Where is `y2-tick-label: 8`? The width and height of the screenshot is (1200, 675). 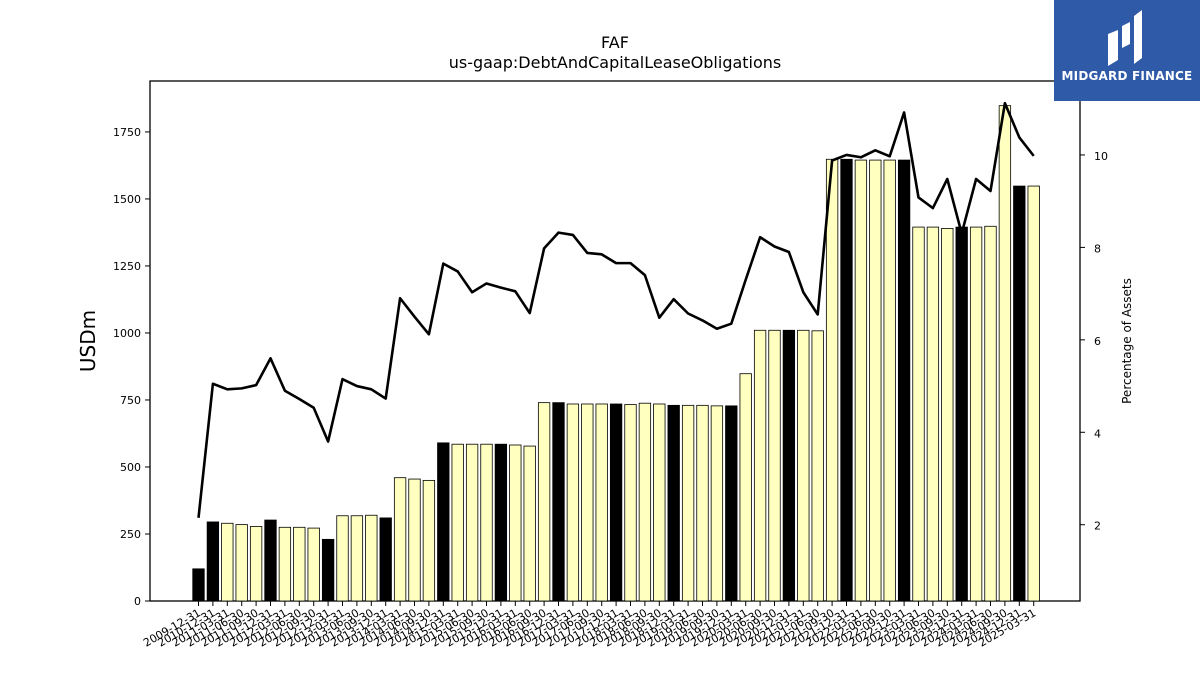 y2-tick-label: 8 is located at coordinates (1097, 248).